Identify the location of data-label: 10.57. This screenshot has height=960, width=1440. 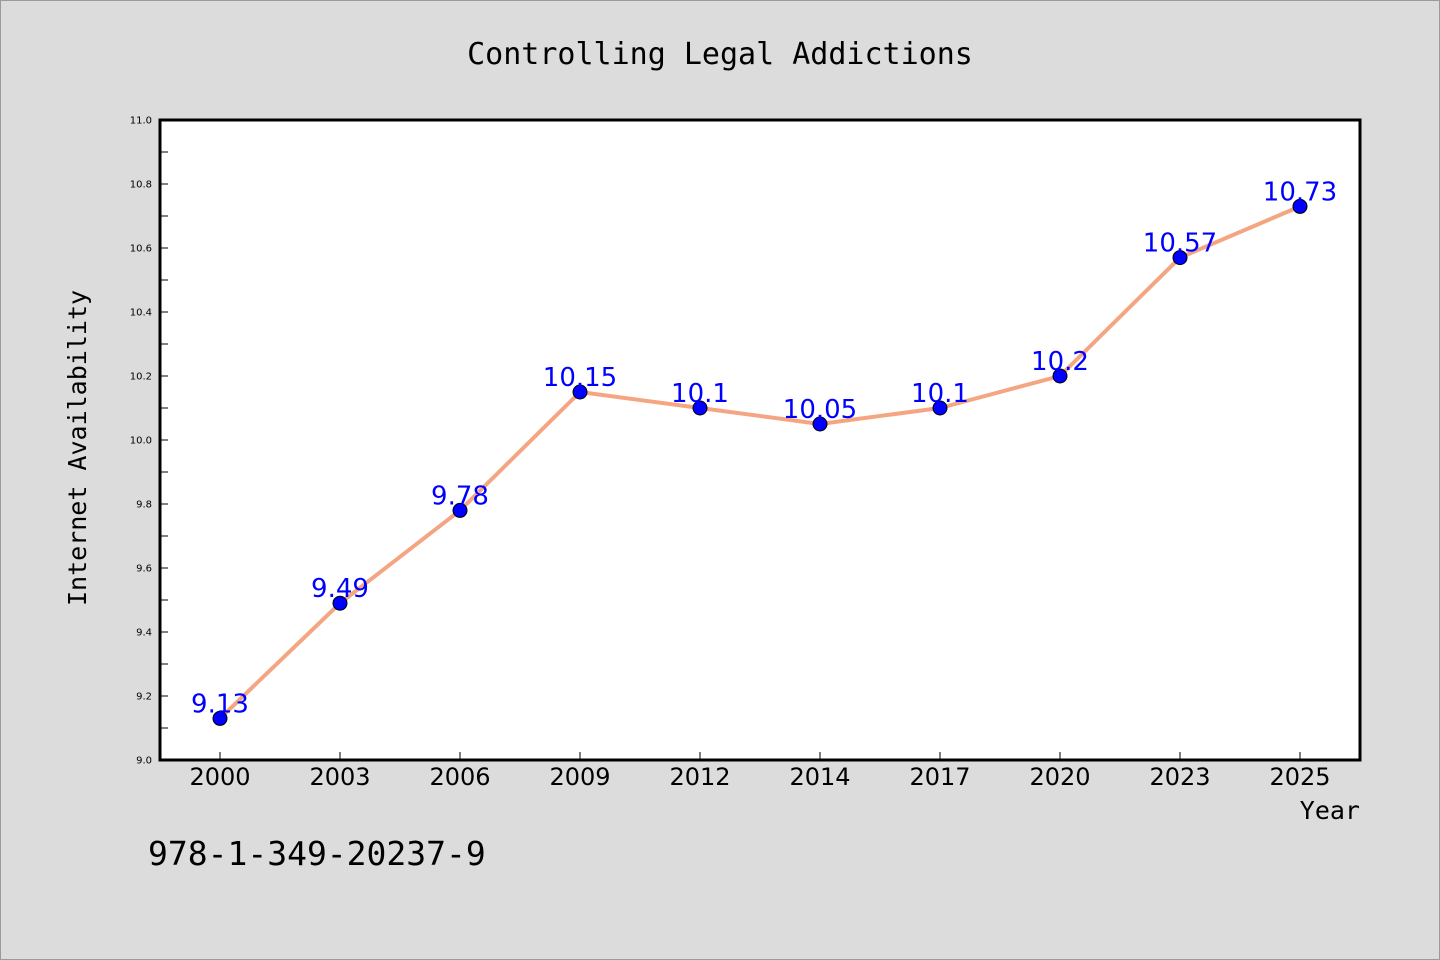
(1180, 244).